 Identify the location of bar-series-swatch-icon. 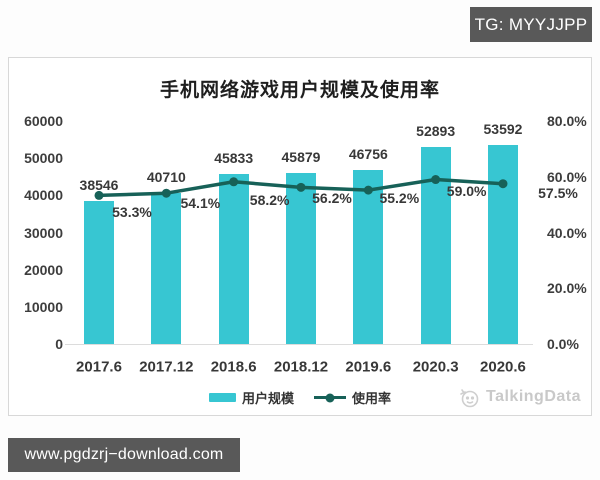
(222, 397).